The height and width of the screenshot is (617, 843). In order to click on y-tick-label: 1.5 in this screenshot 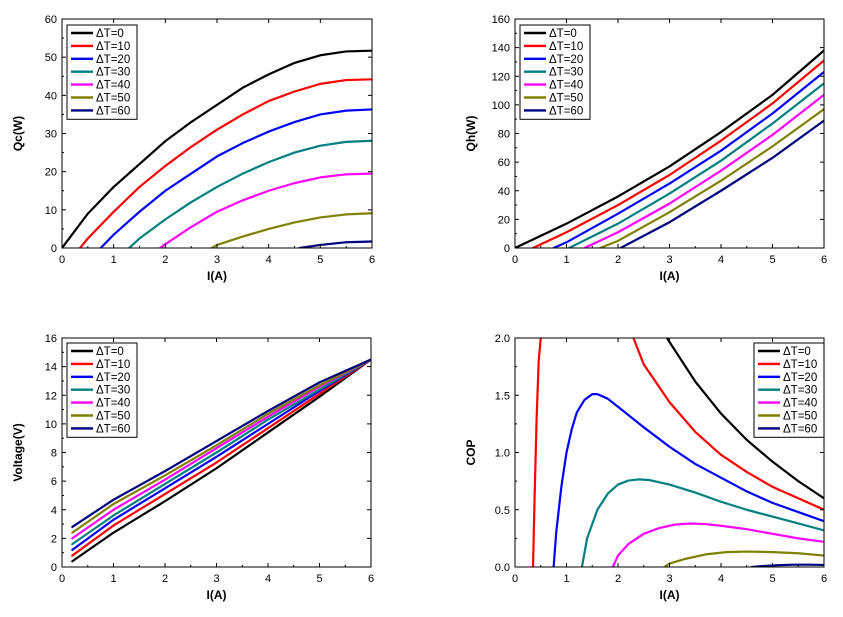, I will do `click(502, 396)`.